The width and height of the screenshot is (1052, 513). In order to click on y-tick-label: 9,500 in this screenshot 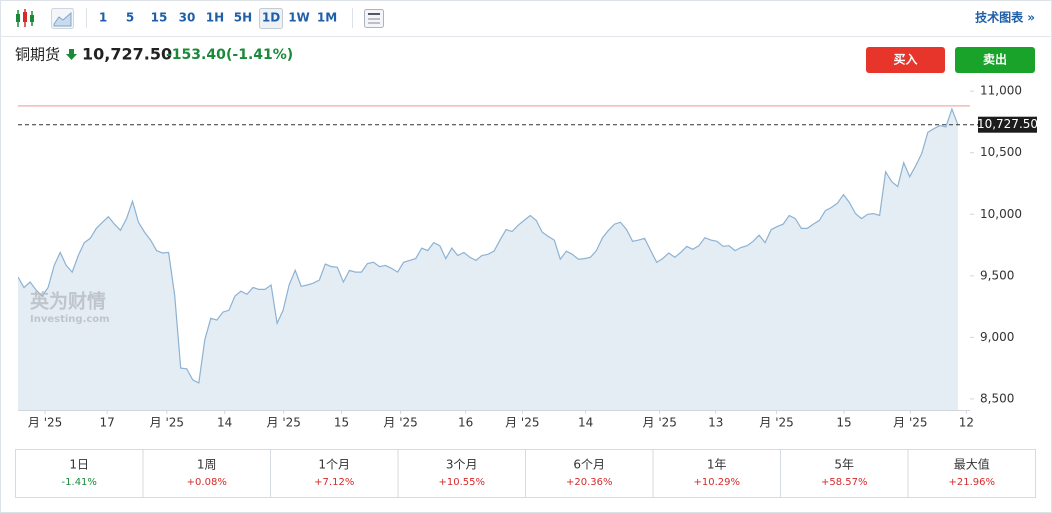, I will do `click(997, 275)`.